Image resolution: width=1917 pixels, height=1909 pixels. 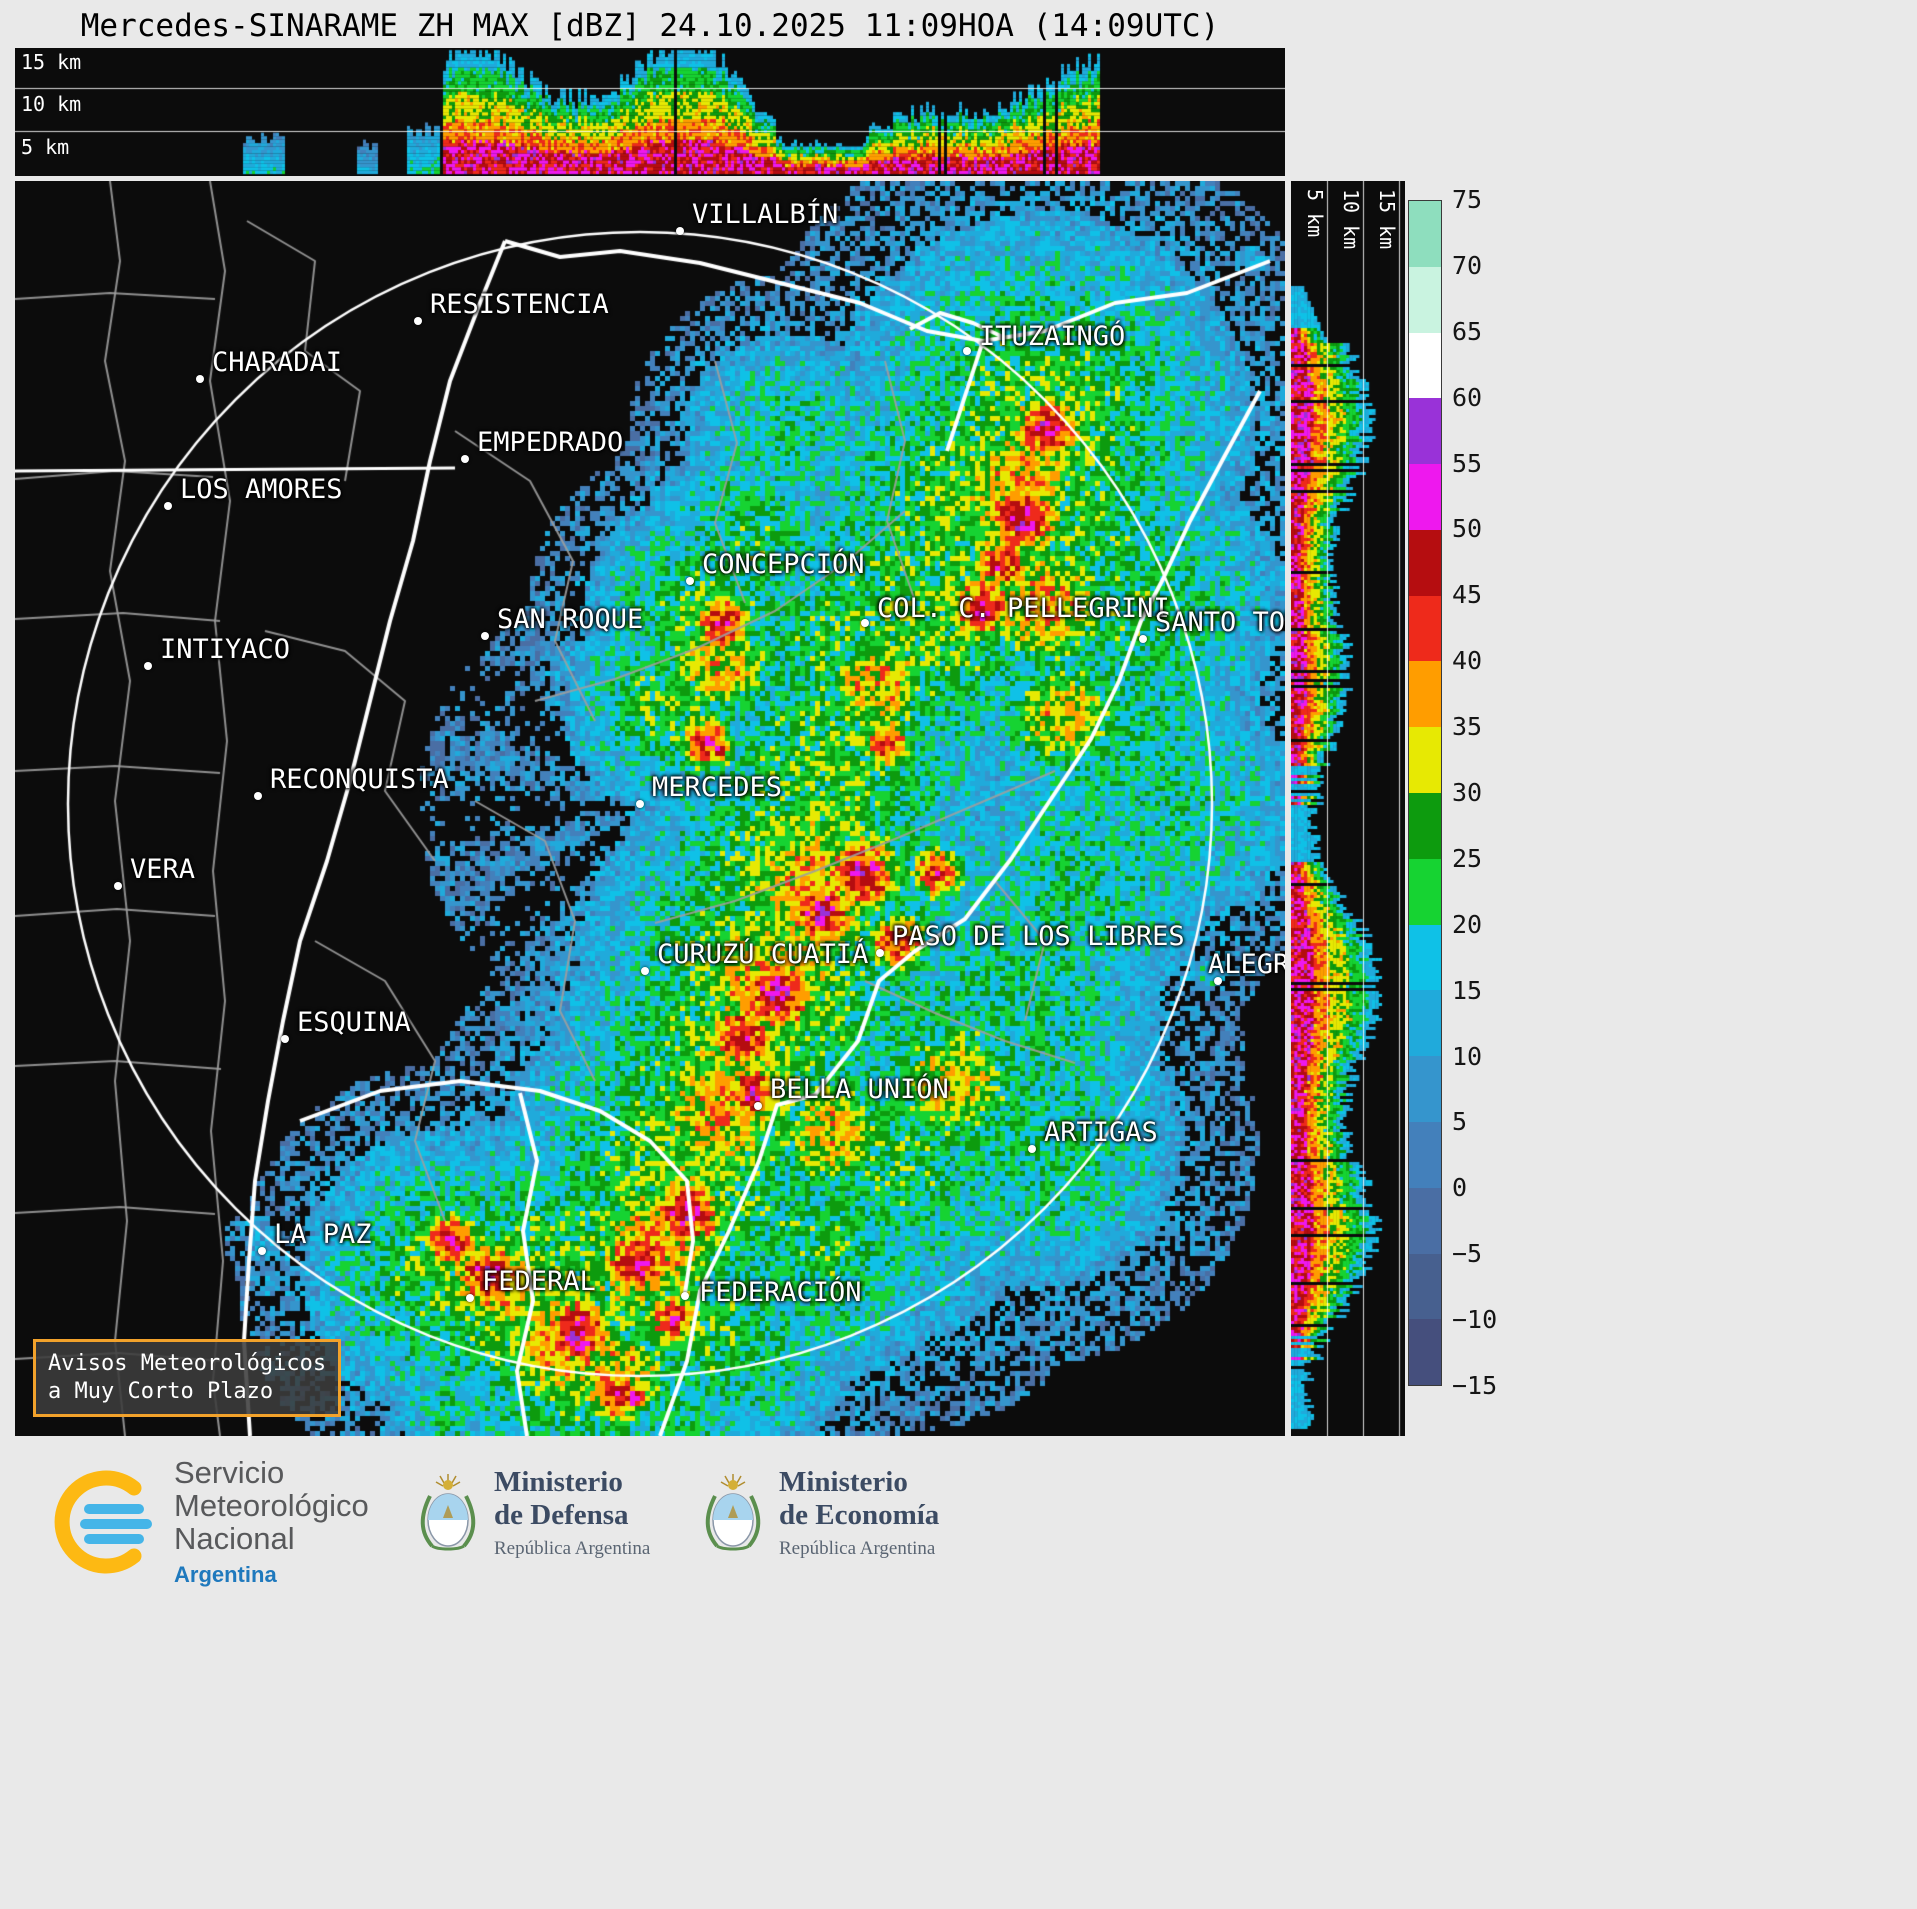 What do you see at coordinates (229, 1472) in the screenshot?
I see `smn-name-line: Servicio` at bounding box center [229, 1472].